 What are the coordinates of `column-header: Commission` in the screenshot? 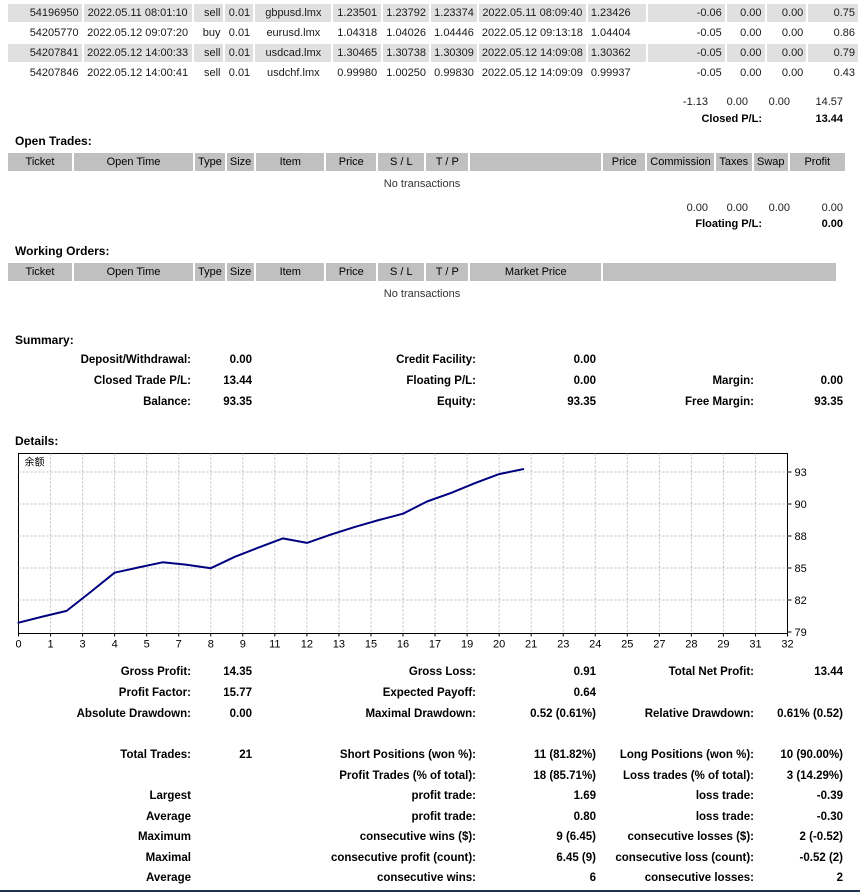 It's located at (680, 162).